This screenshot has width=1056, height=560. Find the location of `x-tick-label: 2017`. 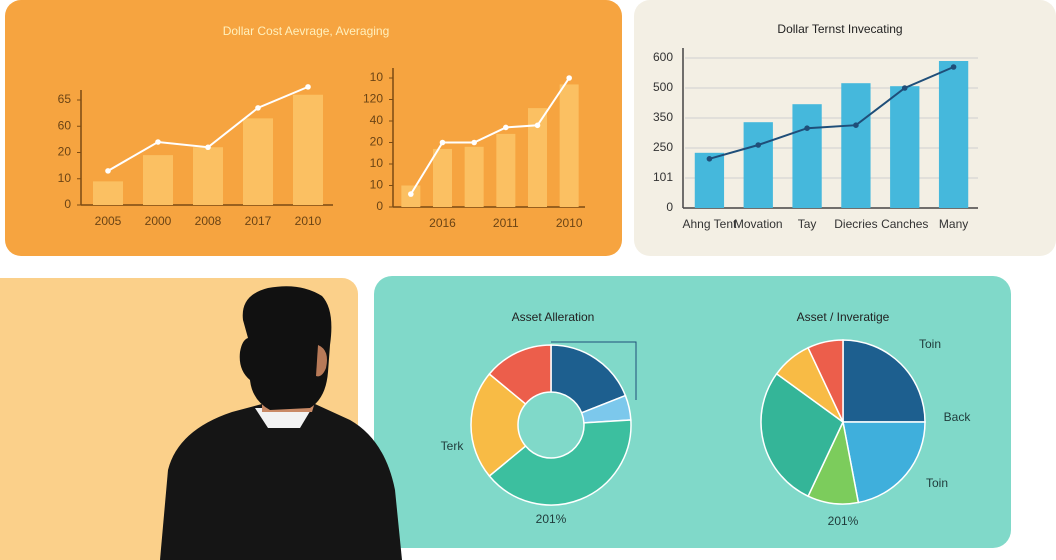

x-tick-label: 2017 is located at coordinates (258, 221).